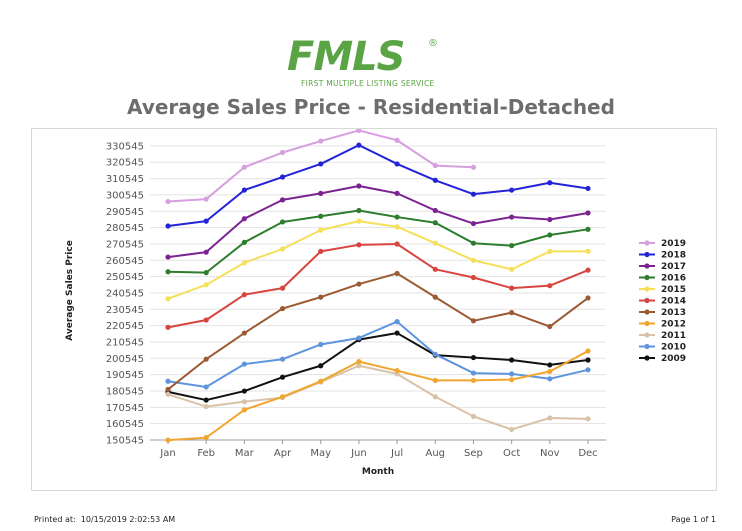 This screenshot has width=742, height=531. I want to click on y-tick-label: 160545, so click(125, 424).